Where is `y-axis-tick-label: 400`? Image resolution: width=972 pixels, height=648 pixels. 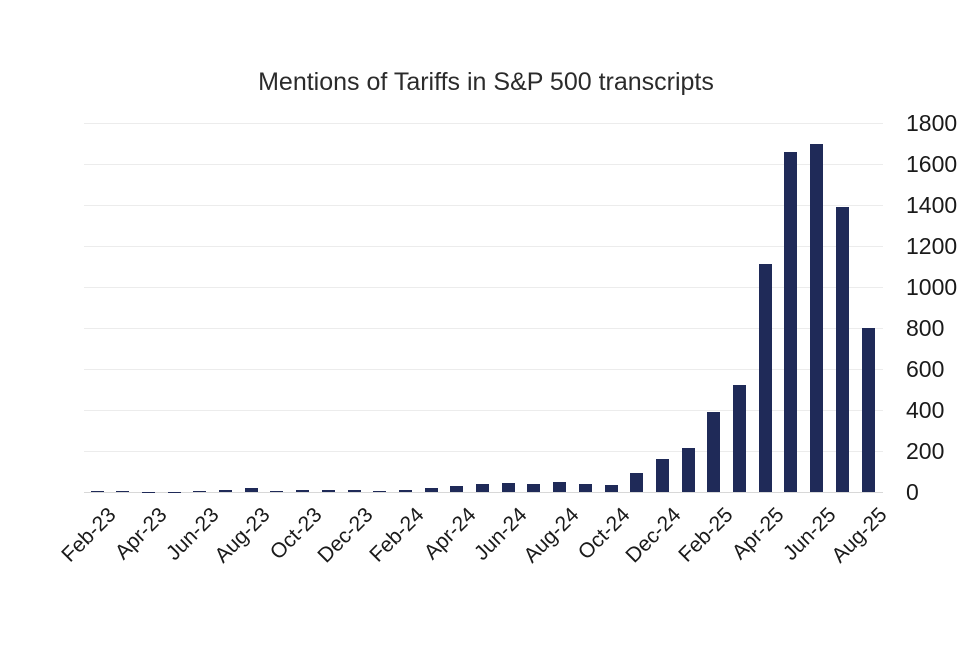 y-axis-tick-label: 400 is located at coordinates (925, 410).